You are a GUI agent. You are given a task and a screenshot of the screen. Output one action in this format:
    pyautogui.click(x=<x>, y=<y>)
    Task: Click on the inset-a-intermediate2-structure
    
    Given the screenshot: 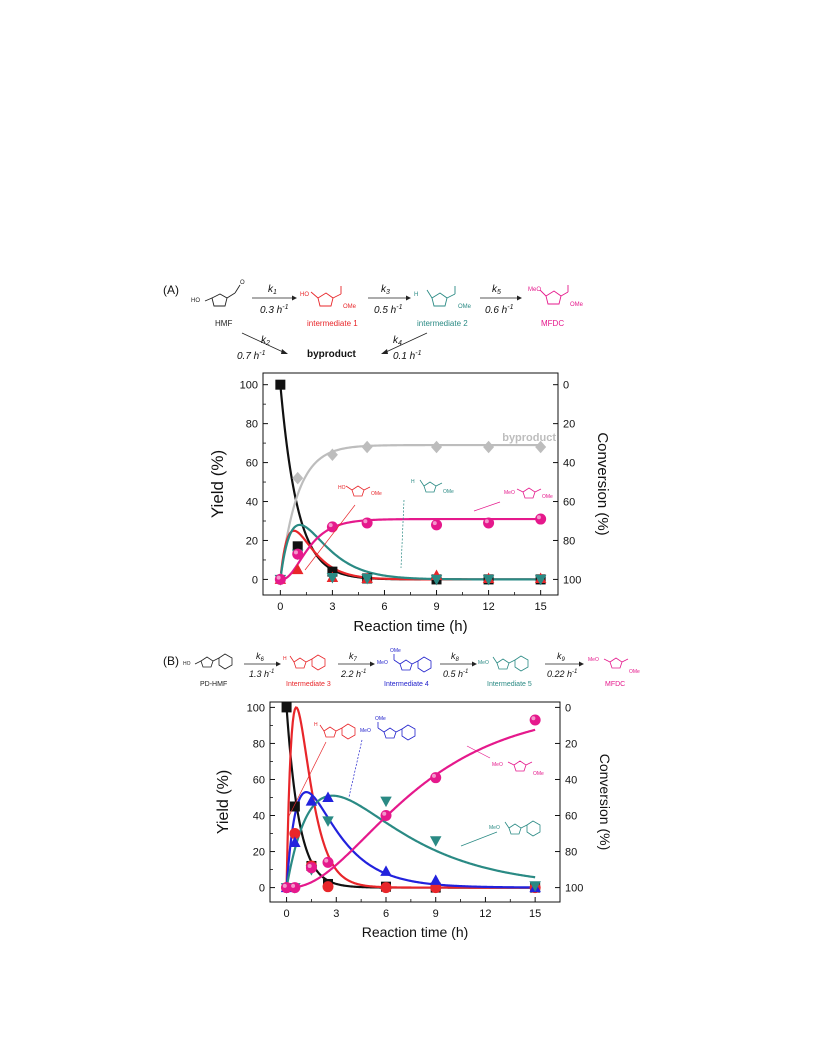 What is the action you would take?
    pyautogui.click(x=431, y=486)
    